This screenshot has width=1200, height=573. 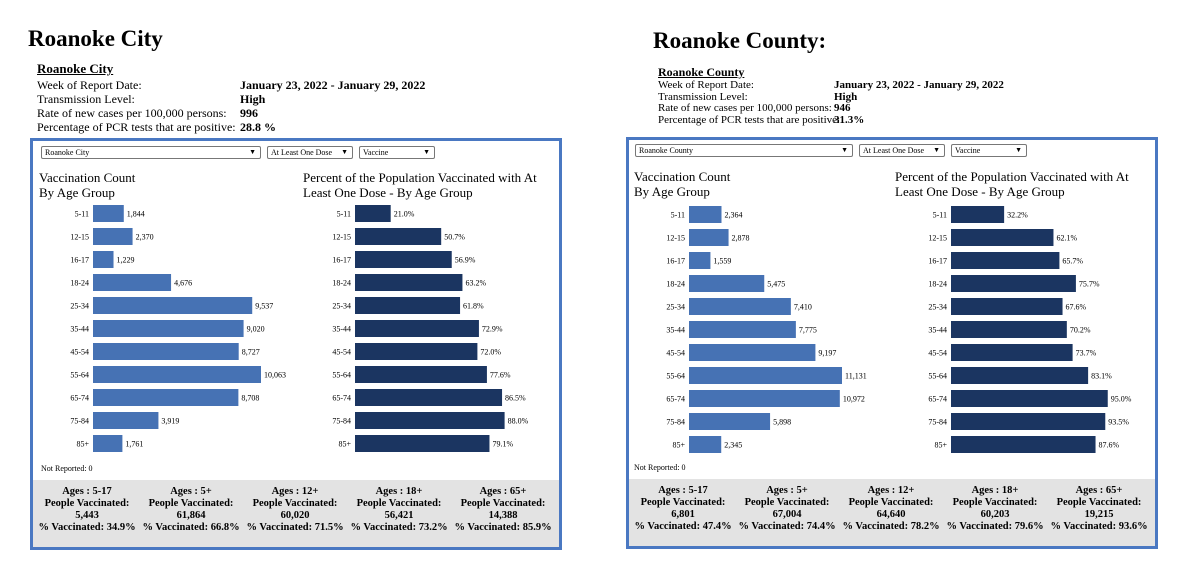 I want to click on pcr-value: 31.3%, so click(x=849, y=119).